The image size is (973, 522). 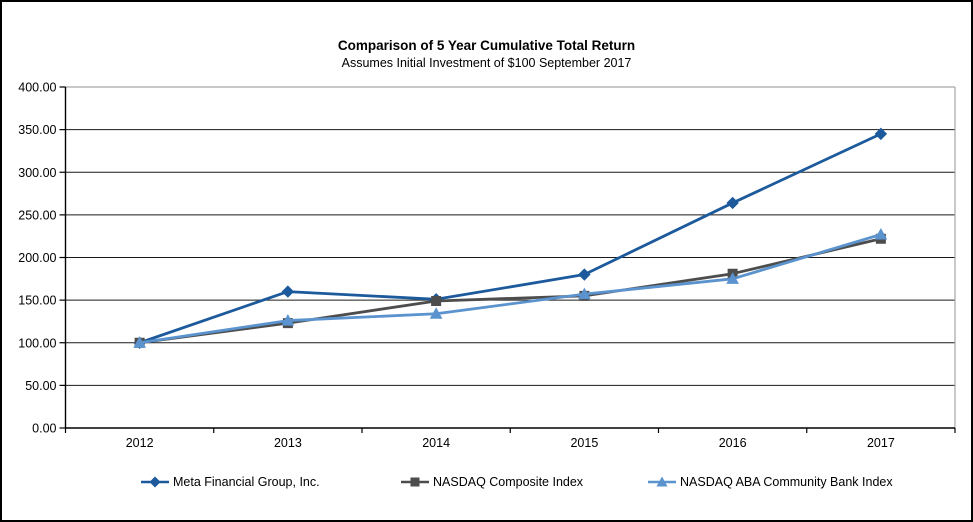 I want to click on y-tick-label: 0.00, so click(x=44, y=429).